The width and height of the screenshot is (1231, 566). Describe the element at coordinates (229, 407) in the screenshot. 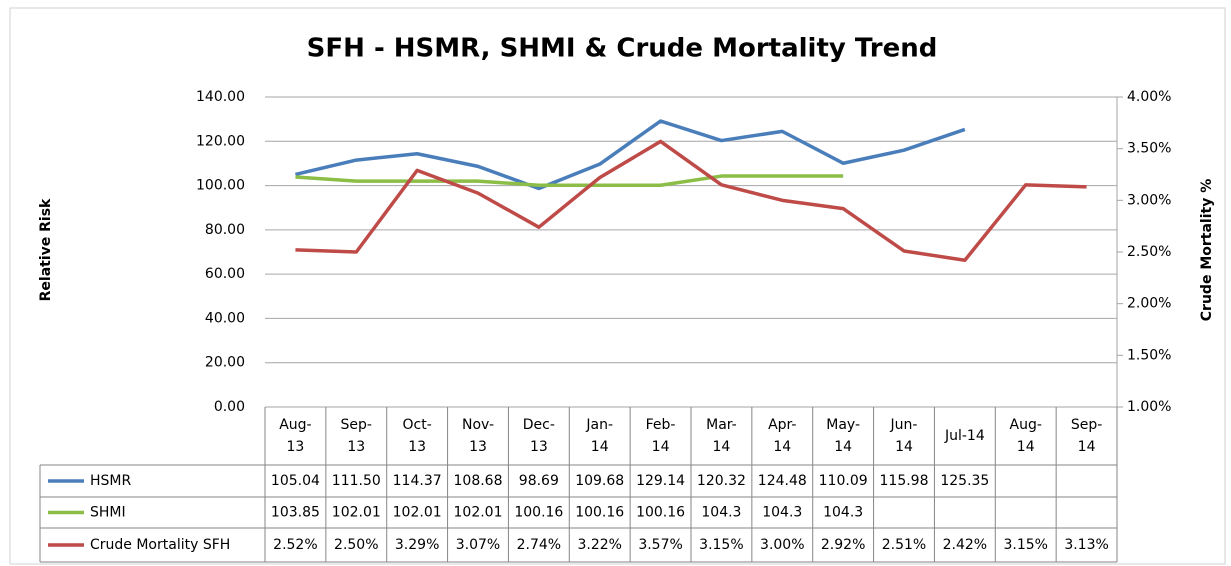

I see `y-tick-label: 0.00` at that location.